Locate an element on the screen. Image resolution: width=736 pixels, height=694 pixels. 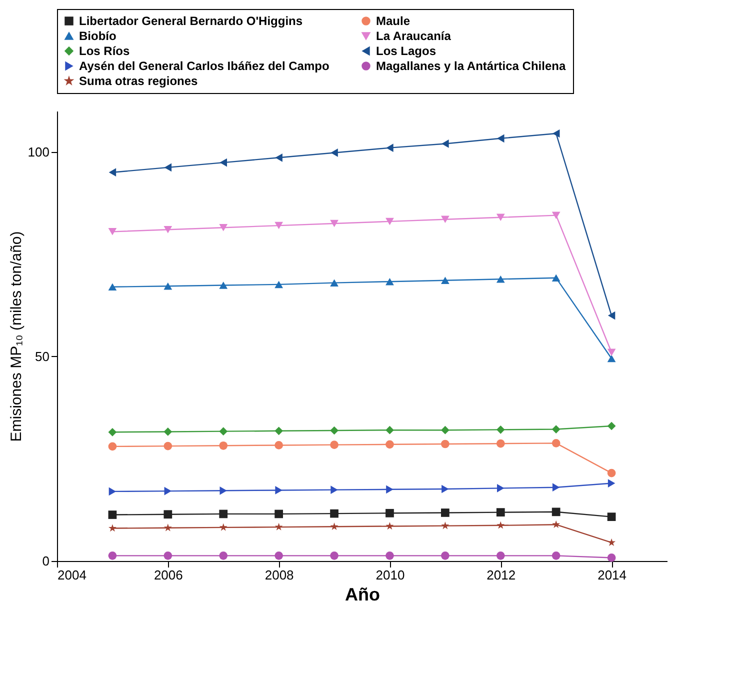
x-tick-label: 2014 is located at coordinates (612, 575).